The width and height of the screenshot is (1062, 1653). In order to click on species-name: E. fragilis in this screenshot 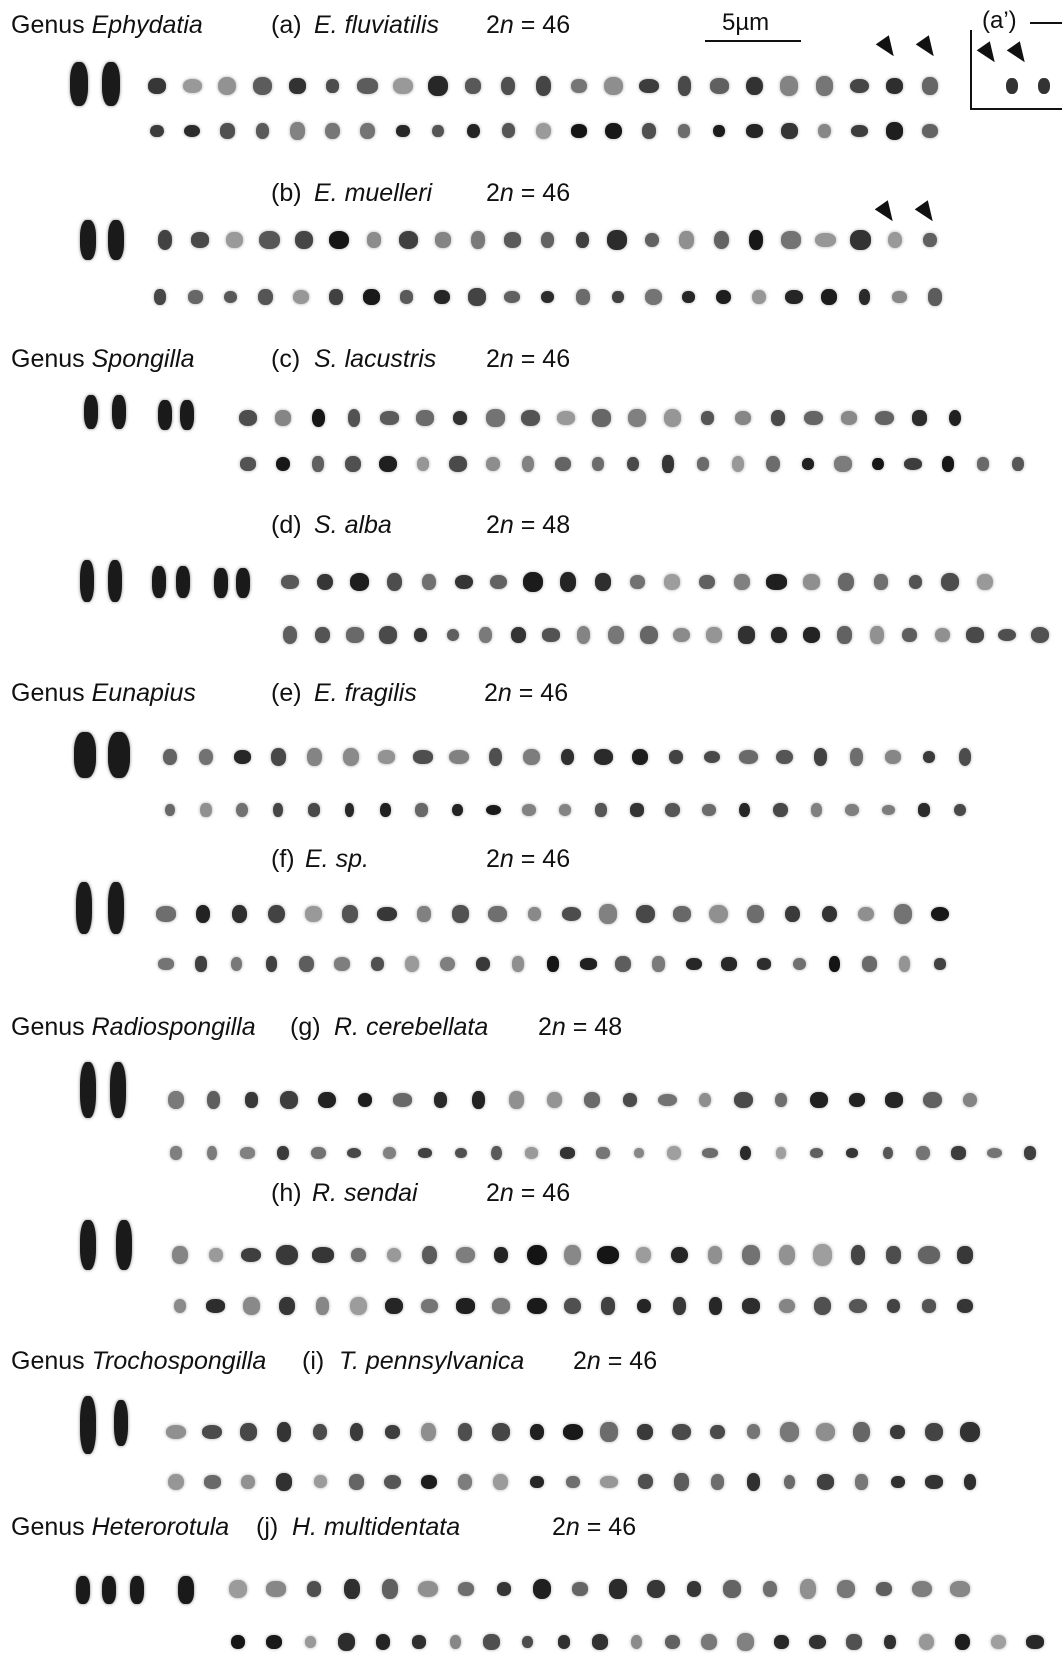, I will do `click(365, 693)`.